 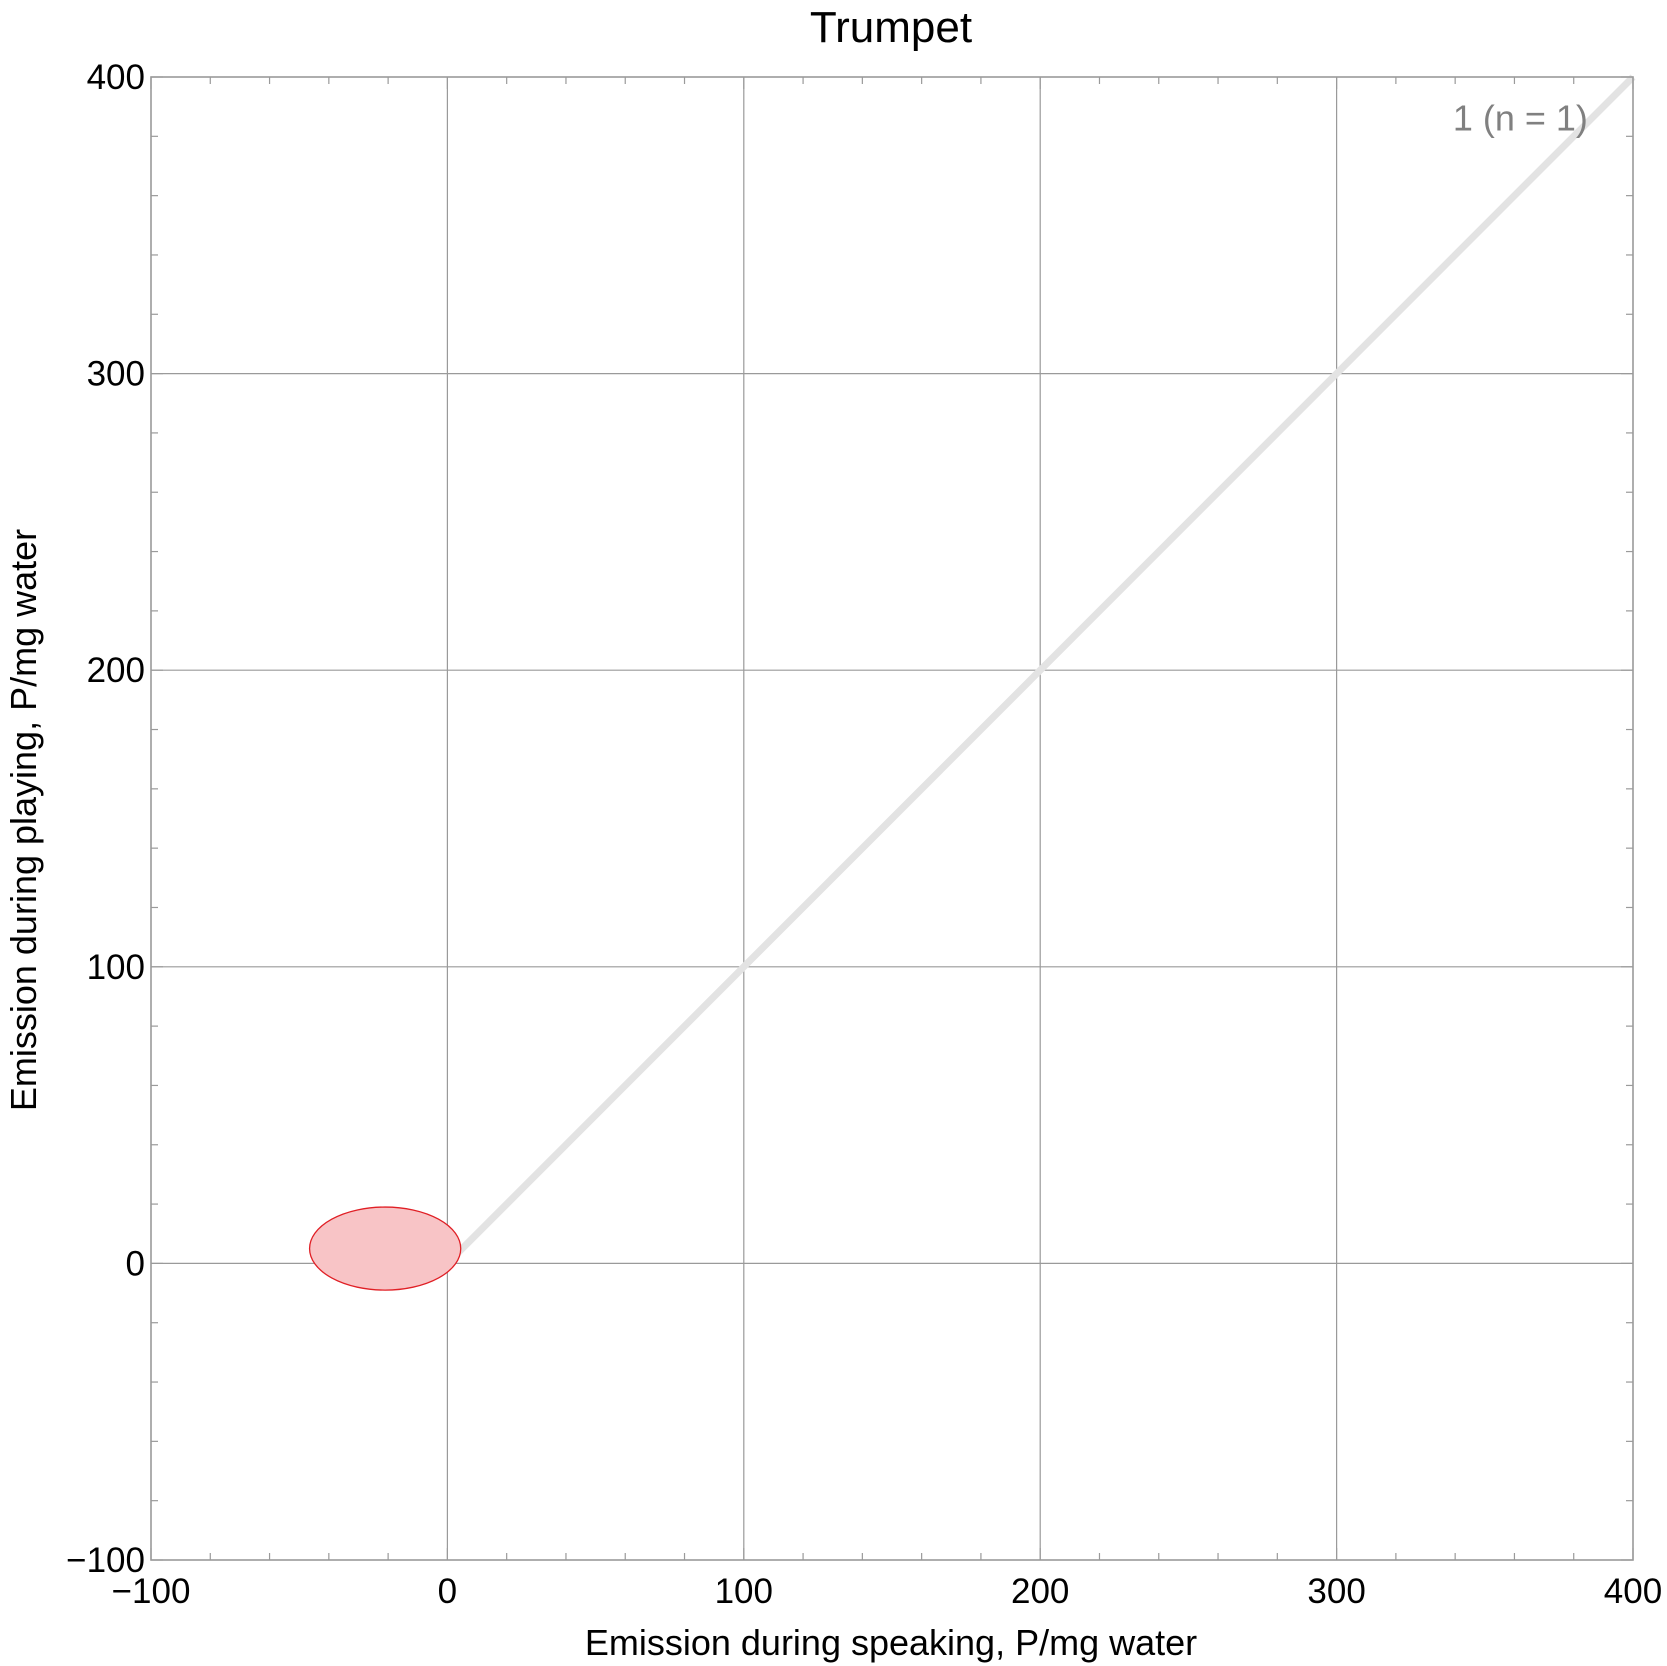 I want to click on x-tick-label: −100, so click(x=151, y=1591).